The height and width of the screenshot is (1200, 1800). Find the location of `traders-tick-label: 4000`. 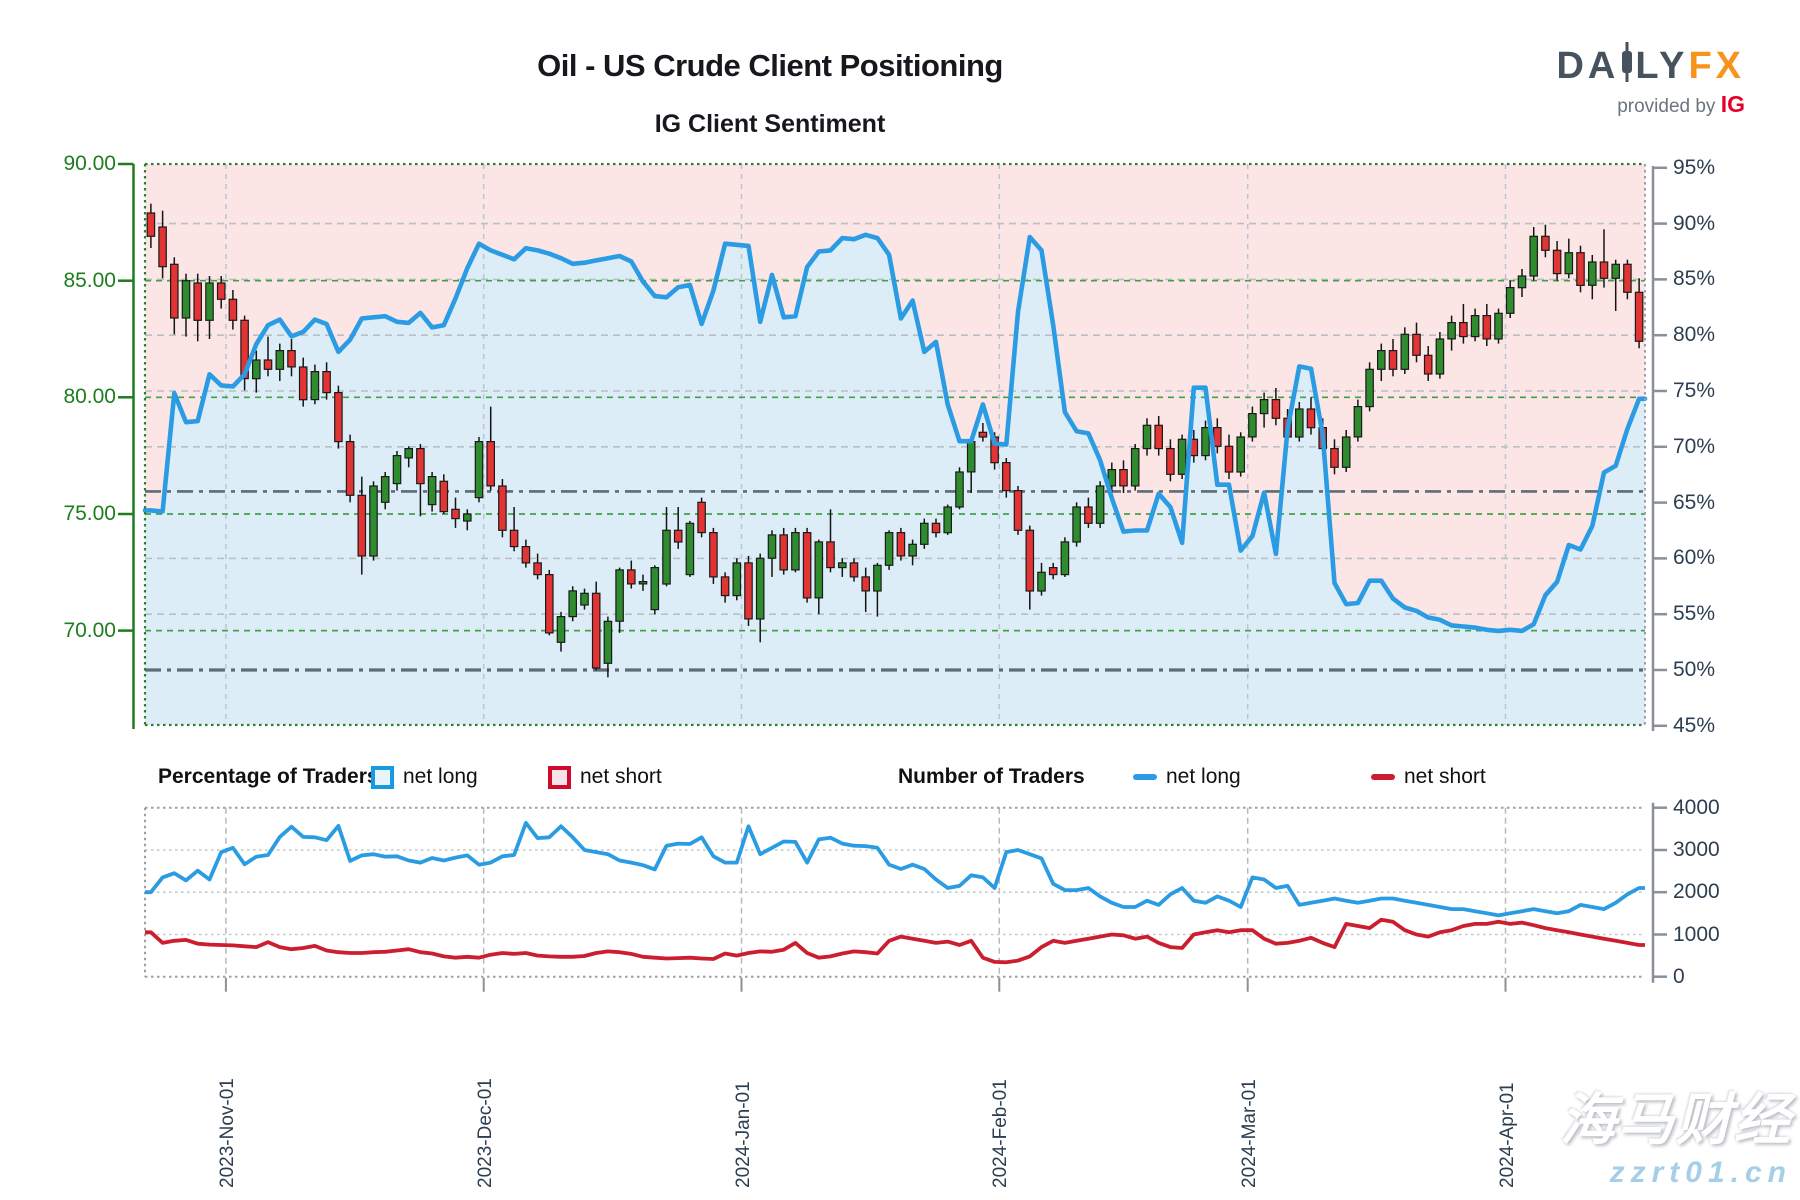

traders-tick-label: 4000 is located at coordinates (1696, 807).